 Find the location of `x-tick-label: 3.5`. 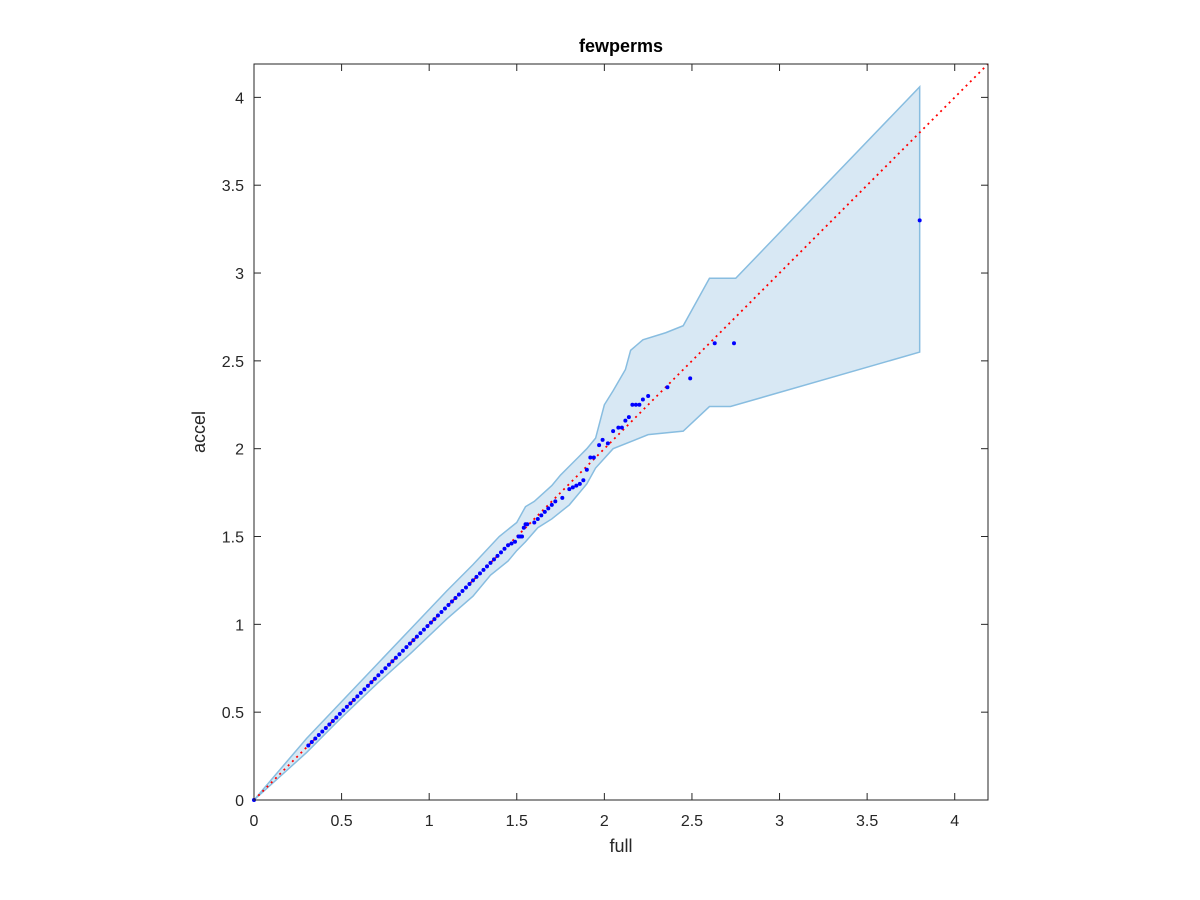

x-tick-label: 3.5 is located at coordinates (867, 821).